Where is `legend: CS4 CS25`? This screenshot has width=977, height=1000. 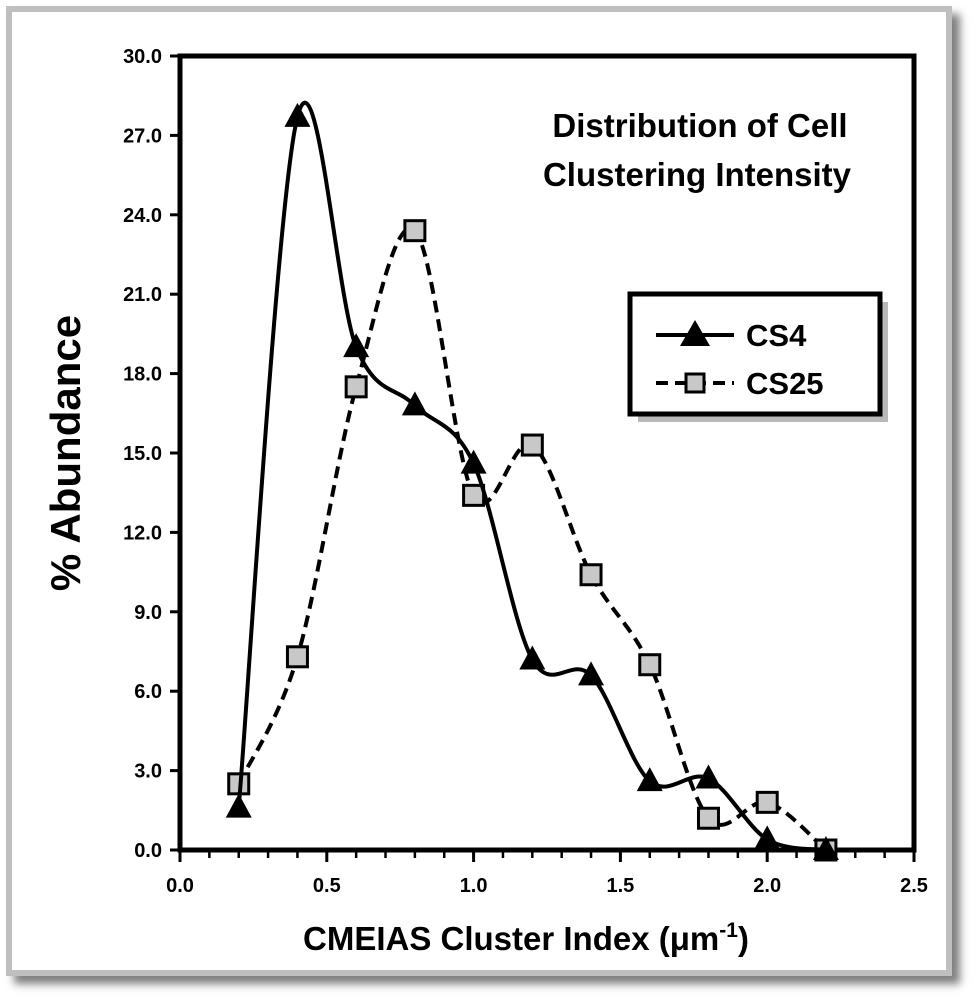 legend: CS4 CS25 is located at coordinates (757, 356).